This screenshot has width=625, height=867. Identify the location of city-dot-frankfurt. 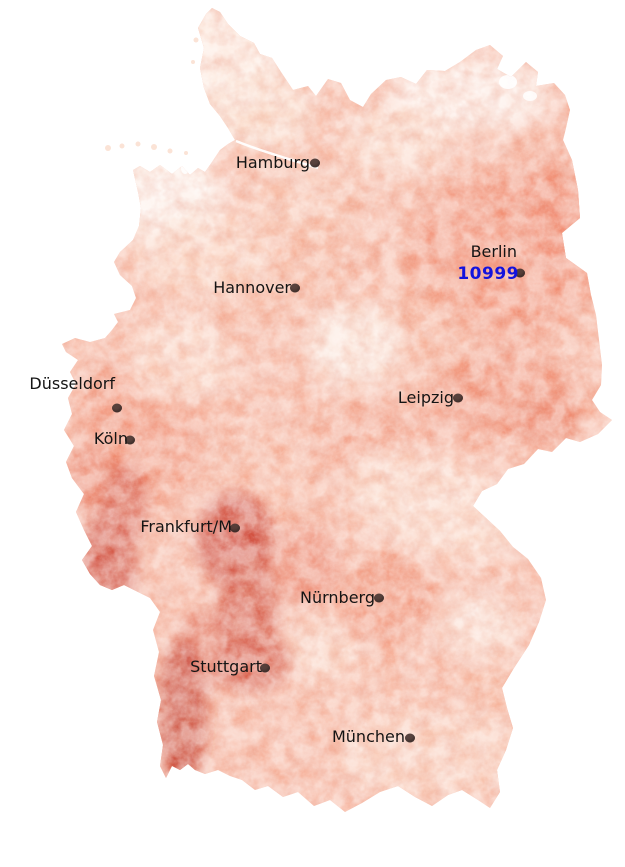
(235, 528).